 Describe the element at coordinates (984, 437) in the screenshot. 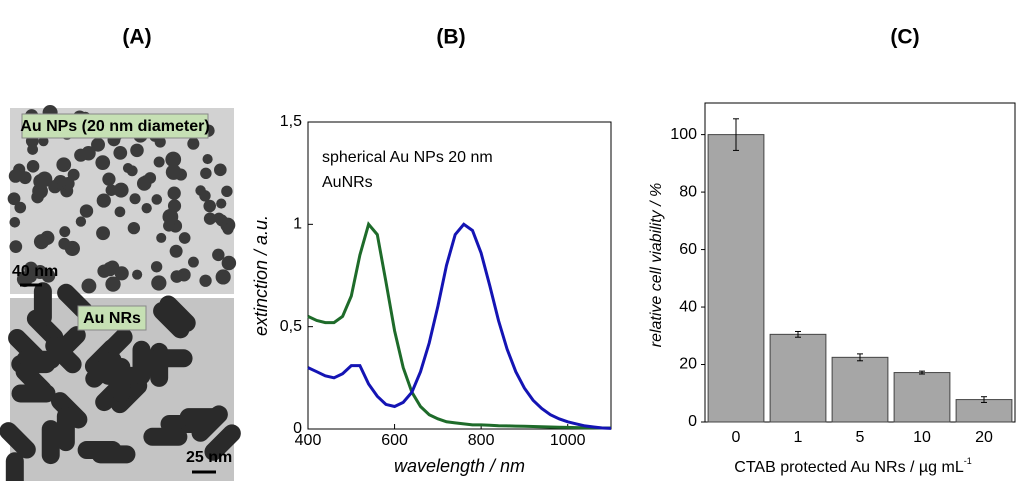

I see `x-tick-label: 20` at that location.